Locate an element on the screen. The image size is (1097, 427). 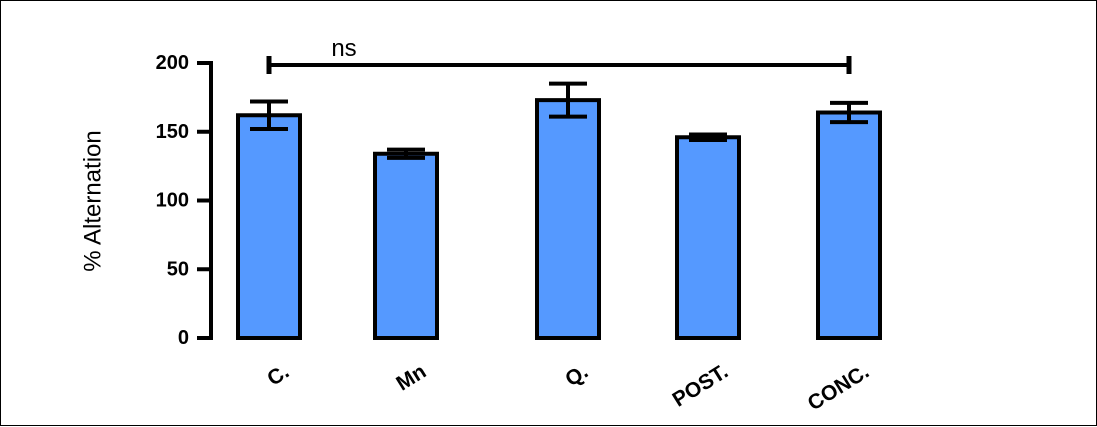
x-tick-label: Mn is located at coordinates (411, 378).